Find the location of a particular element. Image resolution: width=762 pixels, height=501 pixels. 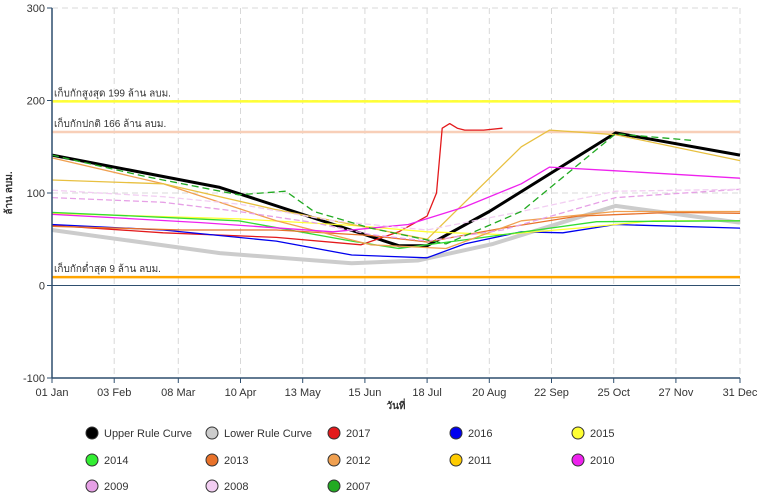

reference-line-label: เก็บกักต่ำสุด 9 ล้าน ลบม. is located at coordinates (107, 268).